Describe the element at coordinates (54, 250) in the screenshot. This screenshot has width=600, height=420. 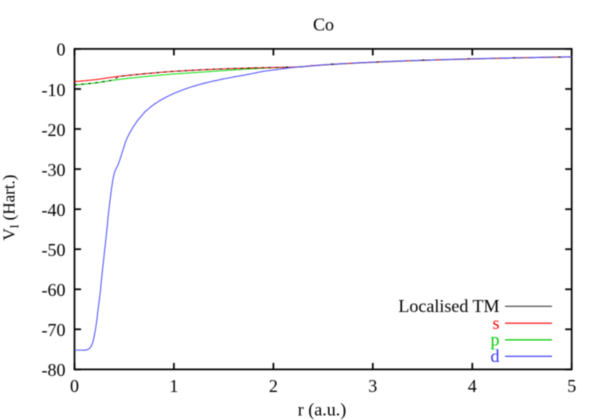
I see `svg-text: -50` at that location.